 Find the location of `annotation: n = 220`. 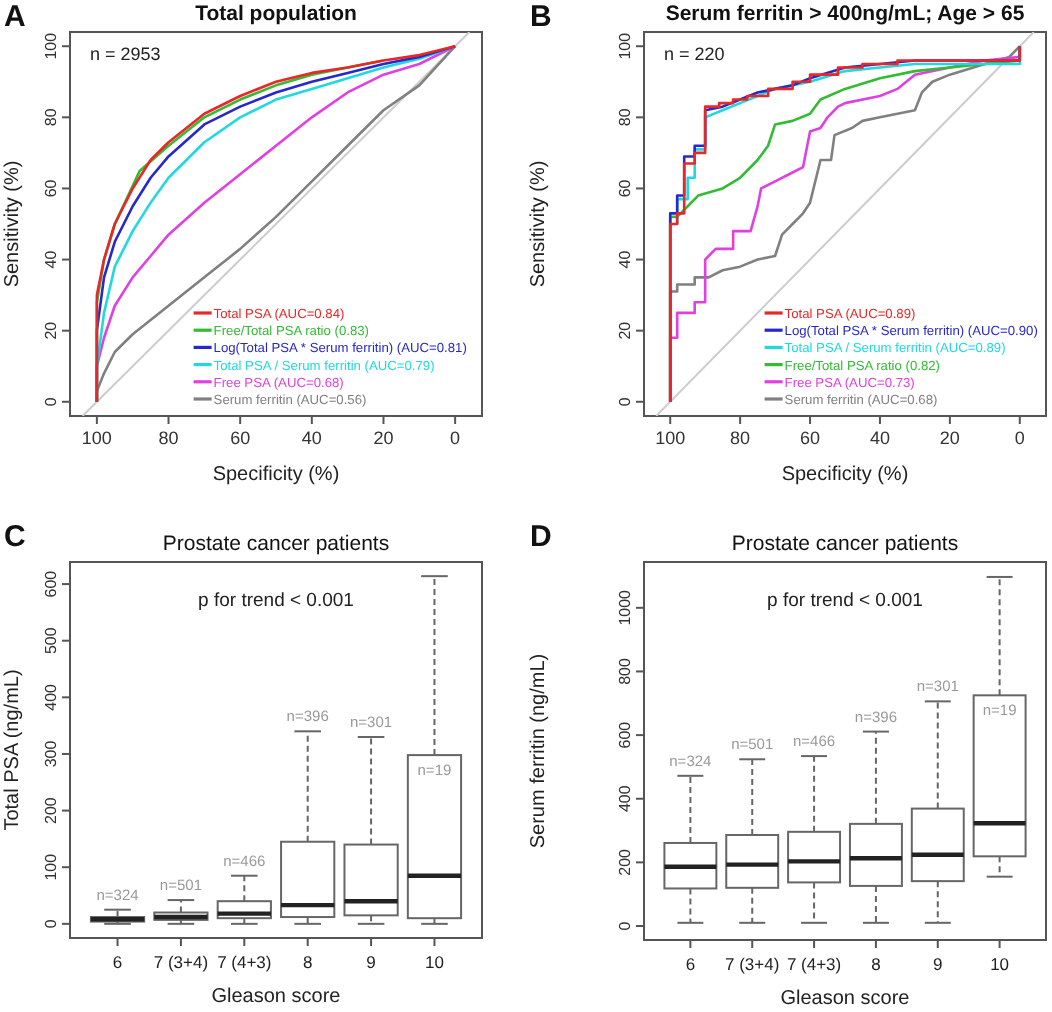

annotation: n = 220 is located at coordinates (694, 54).